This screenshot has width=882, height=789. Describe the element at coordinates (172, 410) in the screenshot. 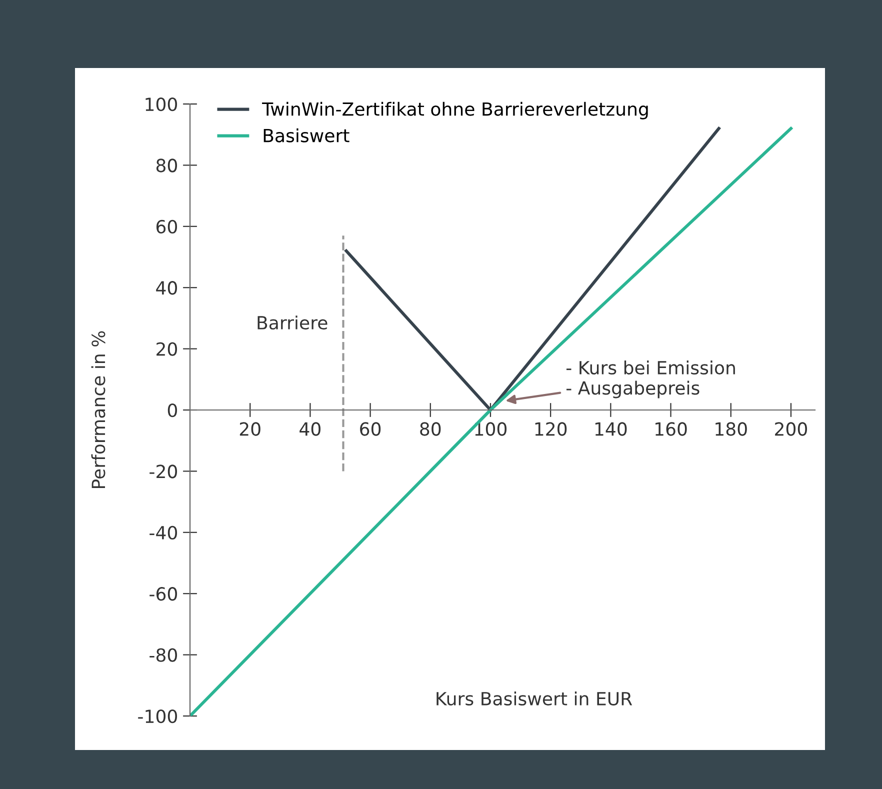

I see `y-tick-label: 0` at that location.